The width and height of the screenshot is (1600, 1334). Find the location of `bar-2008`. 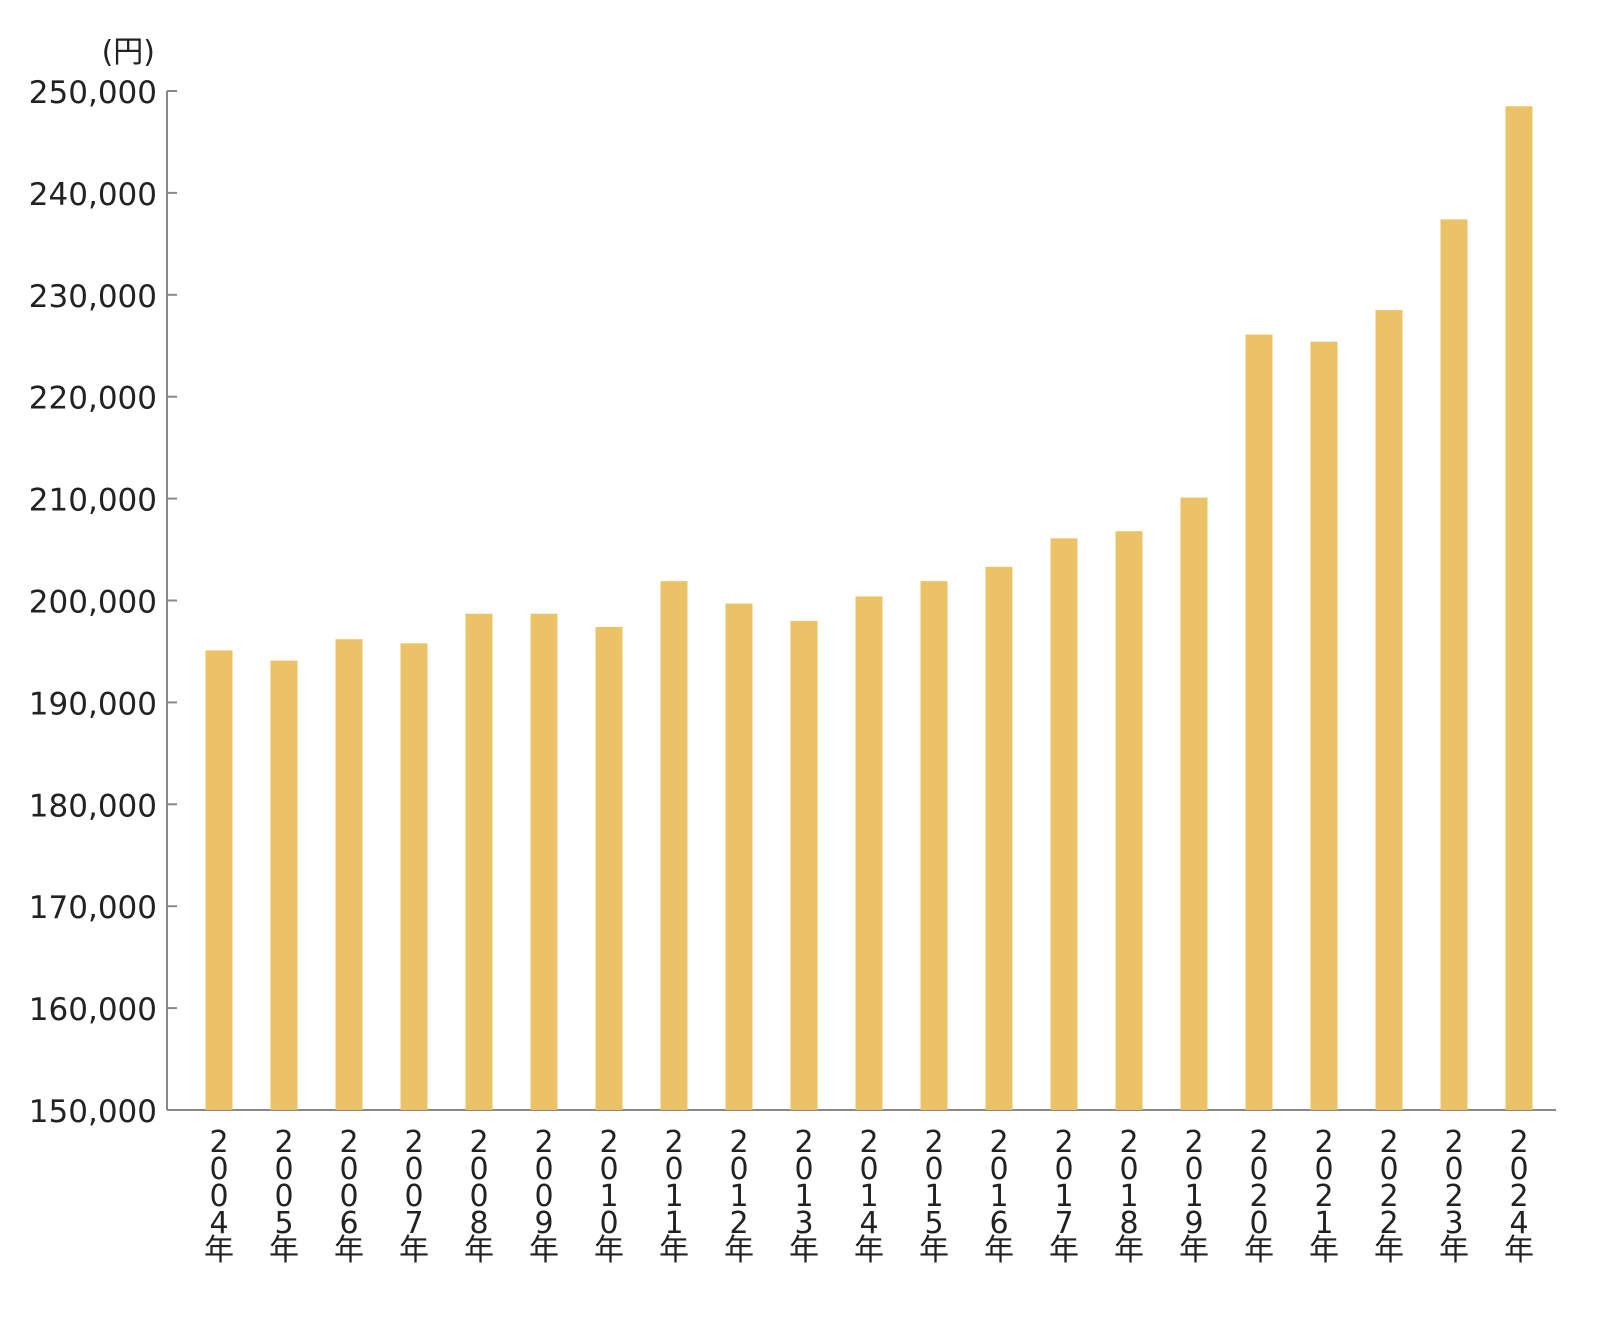

bar-2008 is located at coordinates (479, 861).